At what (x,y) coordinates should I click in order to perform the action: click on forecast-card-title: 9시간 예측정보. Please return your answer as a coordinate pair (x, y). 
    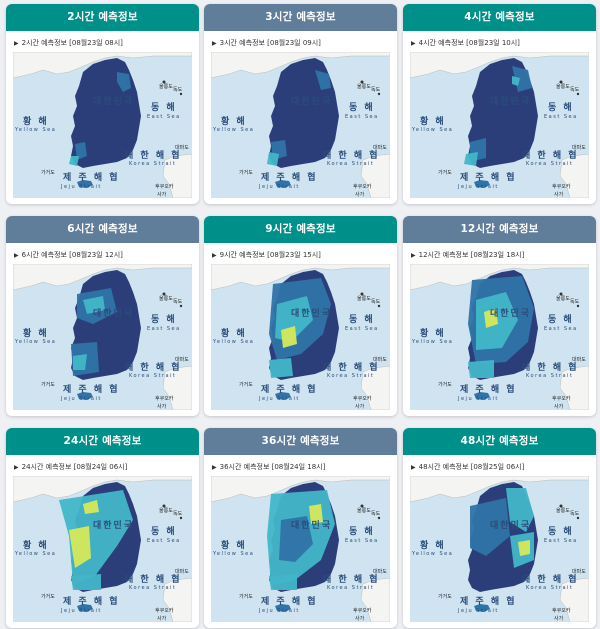
    Looking at the image, I should click on (300, 229).